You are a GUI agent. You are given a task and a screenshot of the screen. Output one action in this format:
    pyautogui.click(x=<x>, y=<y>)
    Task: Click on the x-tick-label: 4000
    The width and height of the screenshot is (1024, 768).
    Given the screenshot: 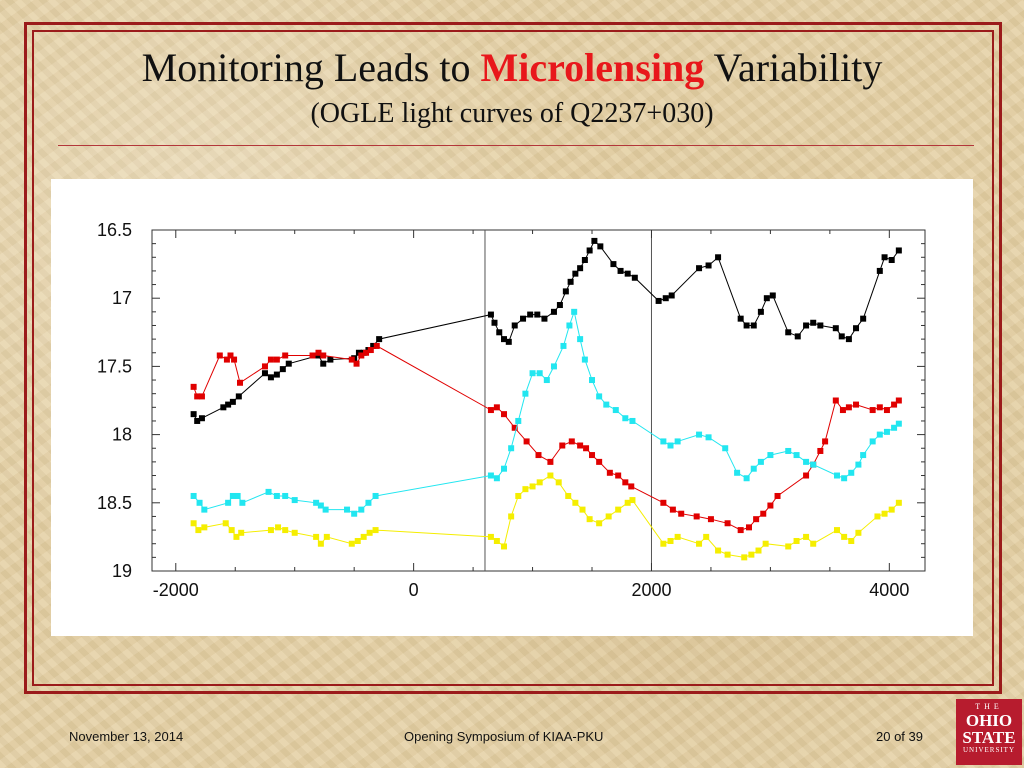 What is the action you would take?
    pyautogui.click(x=889, y=590)
    